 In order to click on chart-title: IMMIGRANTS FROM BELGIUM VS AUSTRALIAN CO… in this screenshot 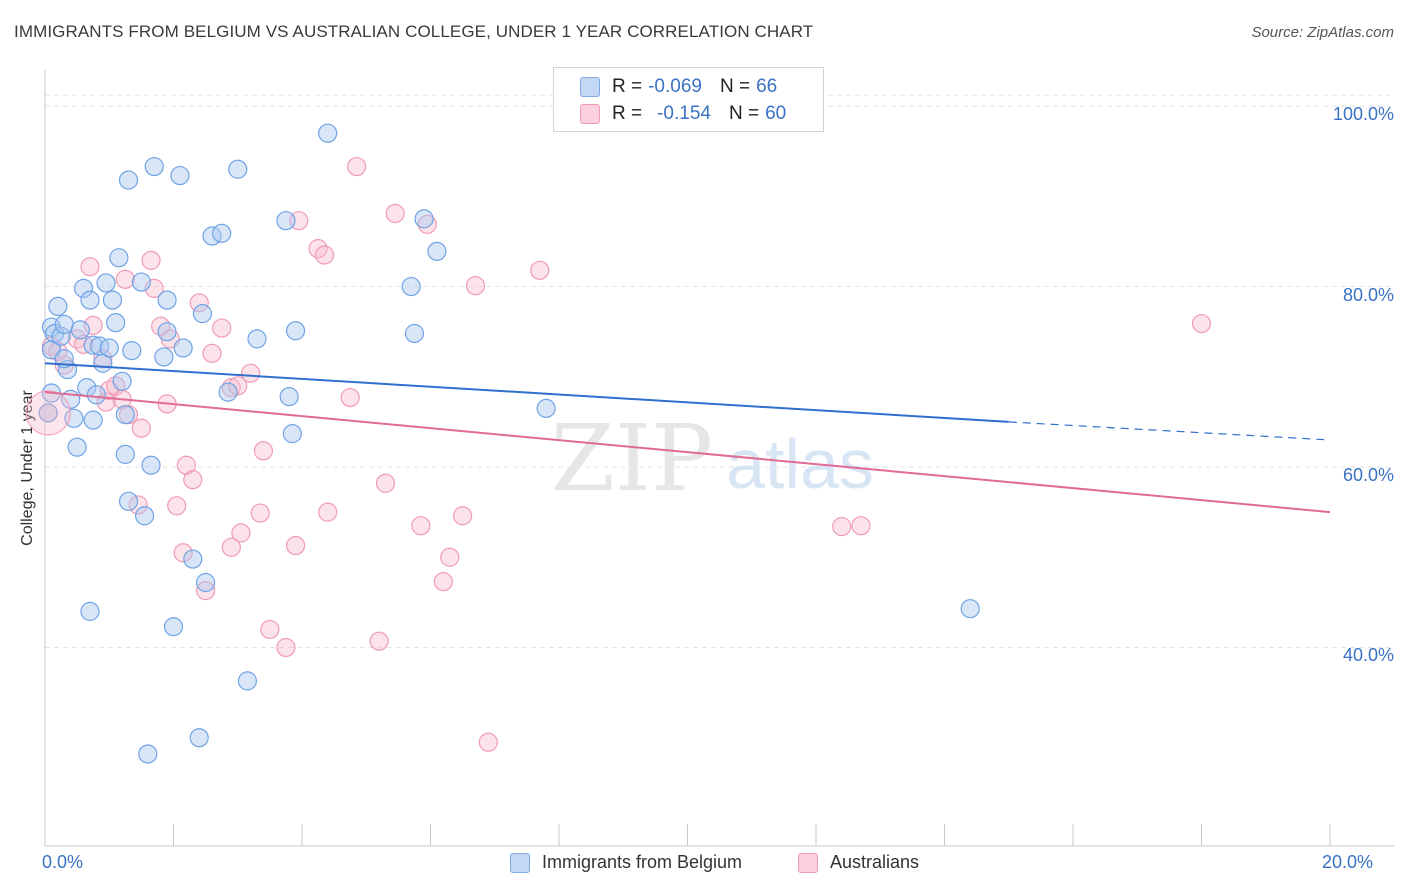, I will do `click(414, 31)`.